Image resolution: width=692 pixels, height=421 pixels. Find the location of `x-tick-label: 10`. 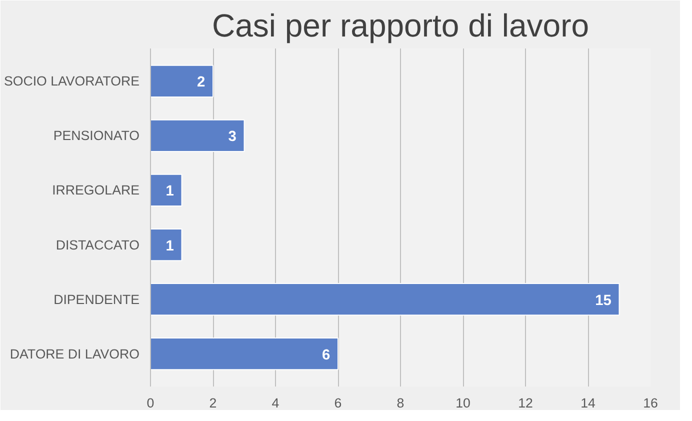

x-tick-label: 10 is located at coordinates (463, 403).